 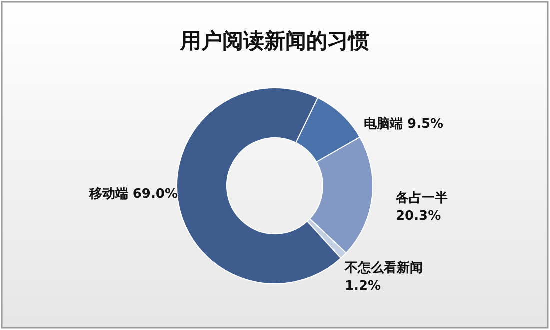 I want to click on slice-label: 不怎么看新闻, so click(x=383, y=268).